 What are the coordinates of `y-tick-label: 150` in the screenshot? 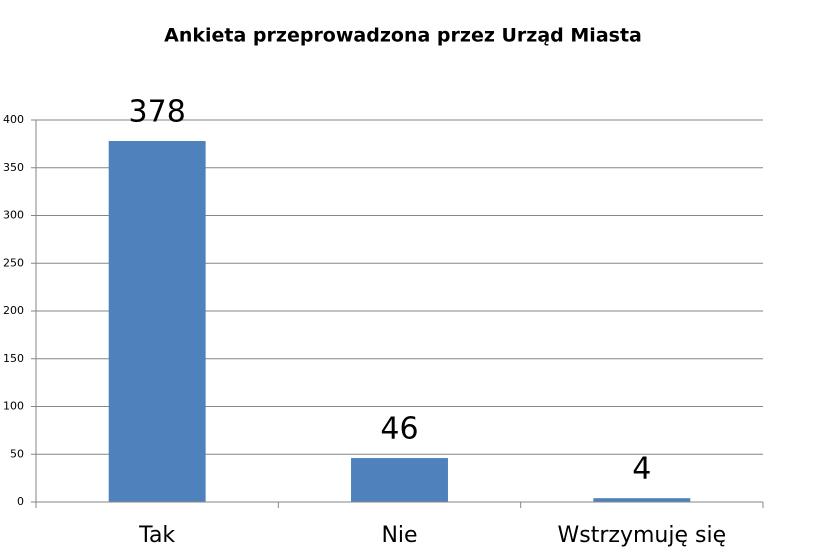 It's located at (13, 358).